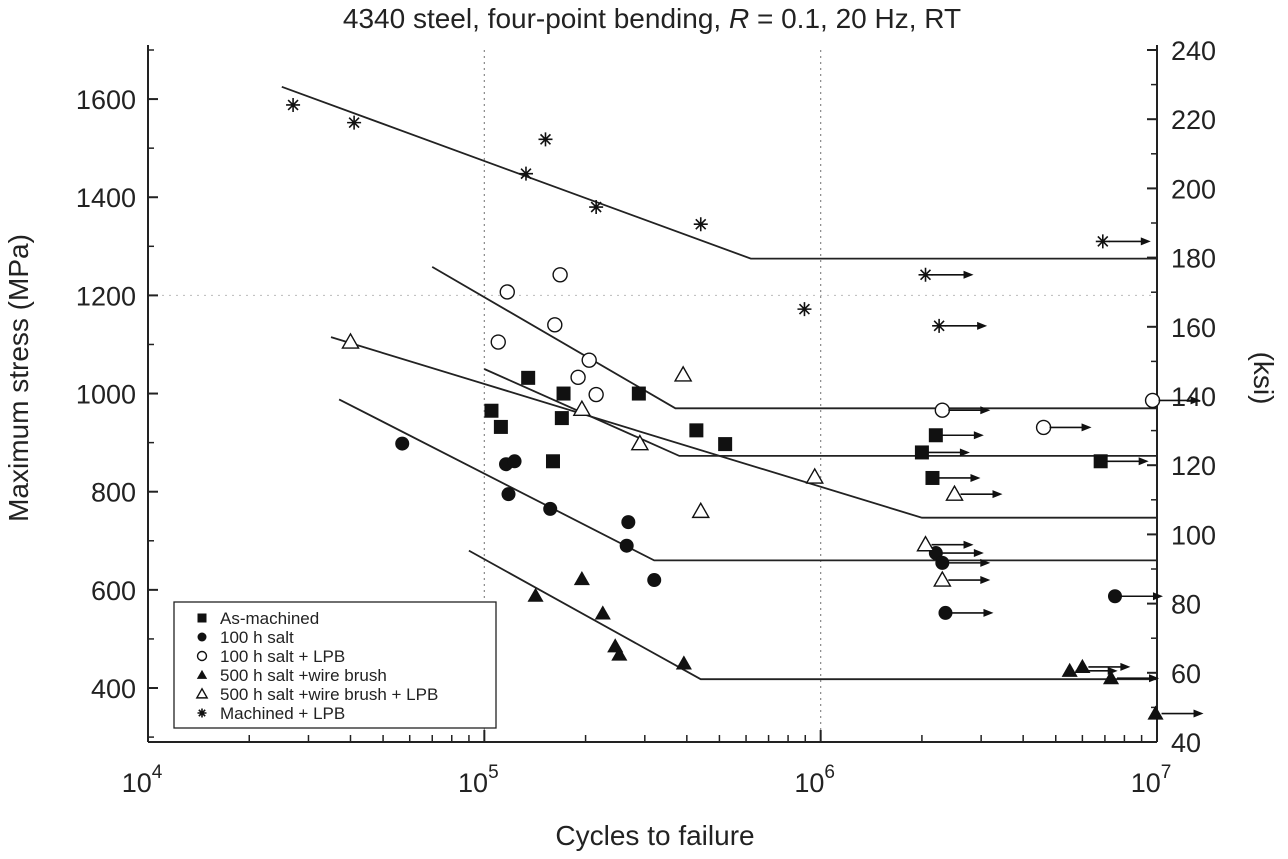 Image resolution: width=1288 pixels, height=859 pixels. I want to click on y2-tick-label: 100, so click(1193, 535).